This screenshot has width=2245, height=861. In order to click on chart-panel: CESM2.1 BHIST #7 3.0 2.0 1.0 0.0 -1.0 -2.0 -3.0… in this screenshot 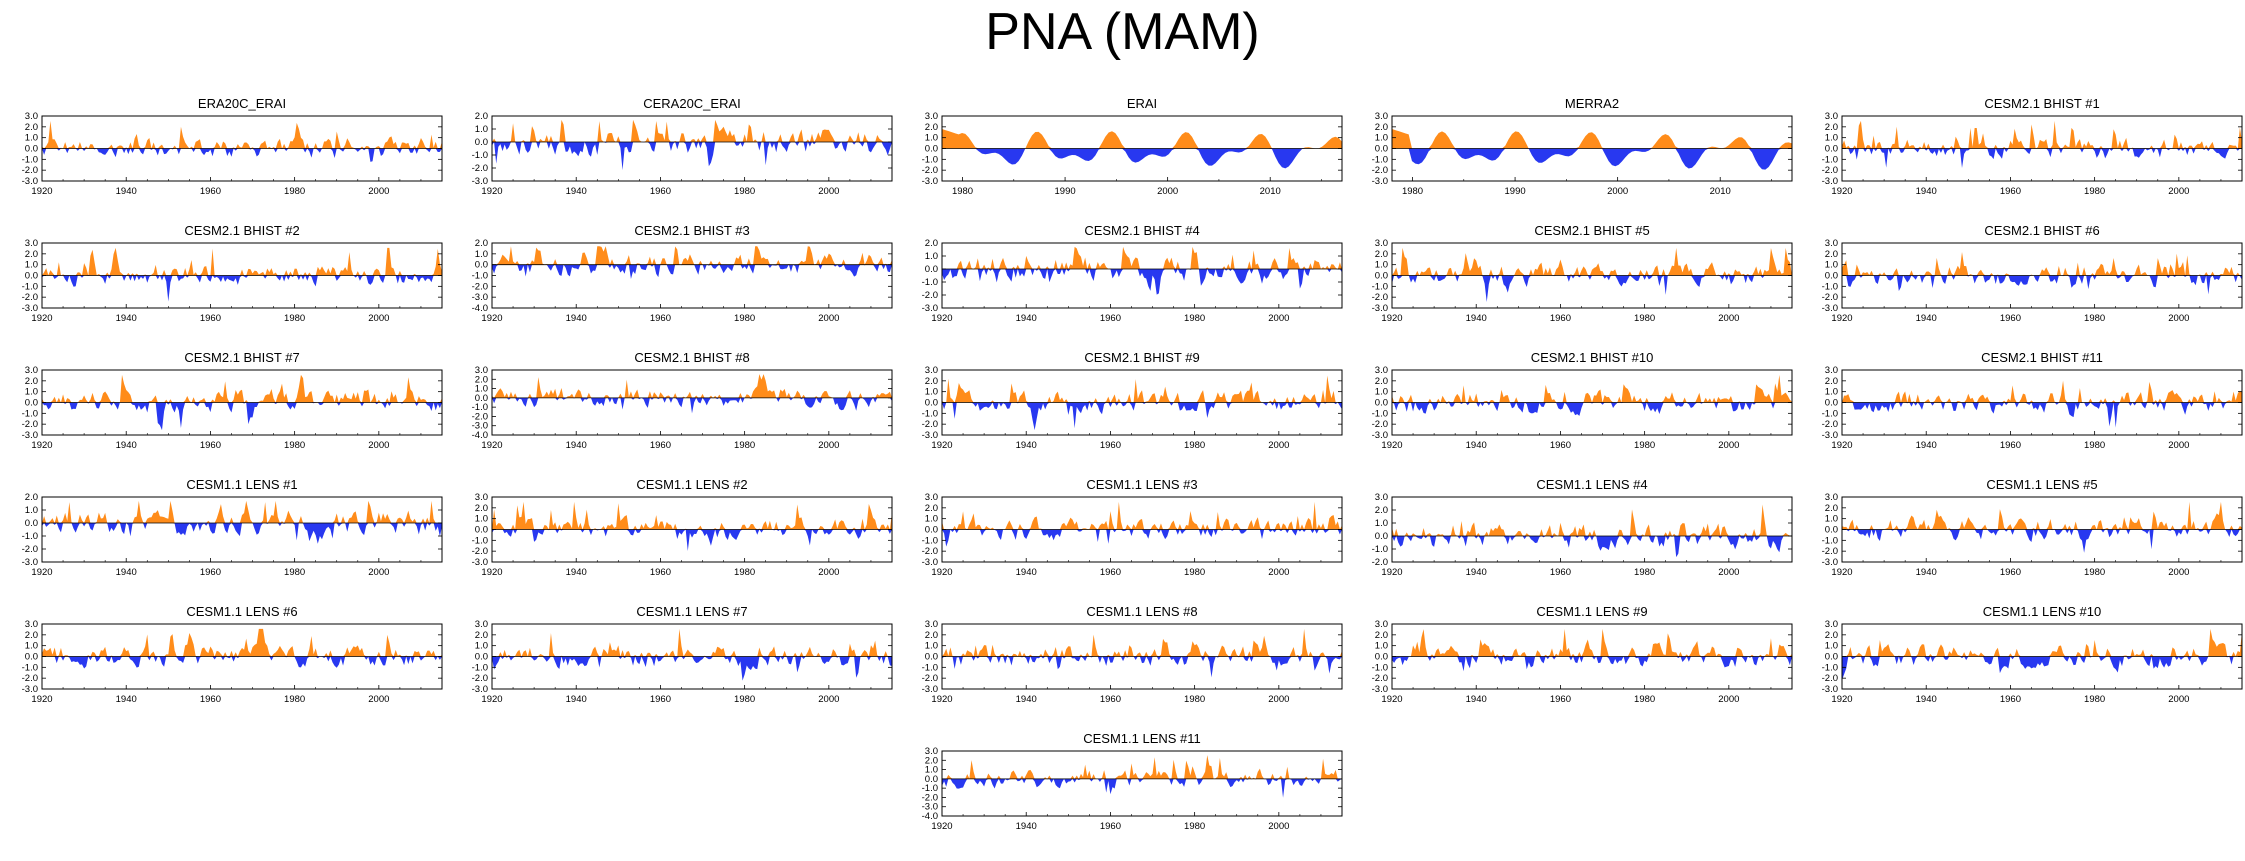, I will do `click(225, 415)`.